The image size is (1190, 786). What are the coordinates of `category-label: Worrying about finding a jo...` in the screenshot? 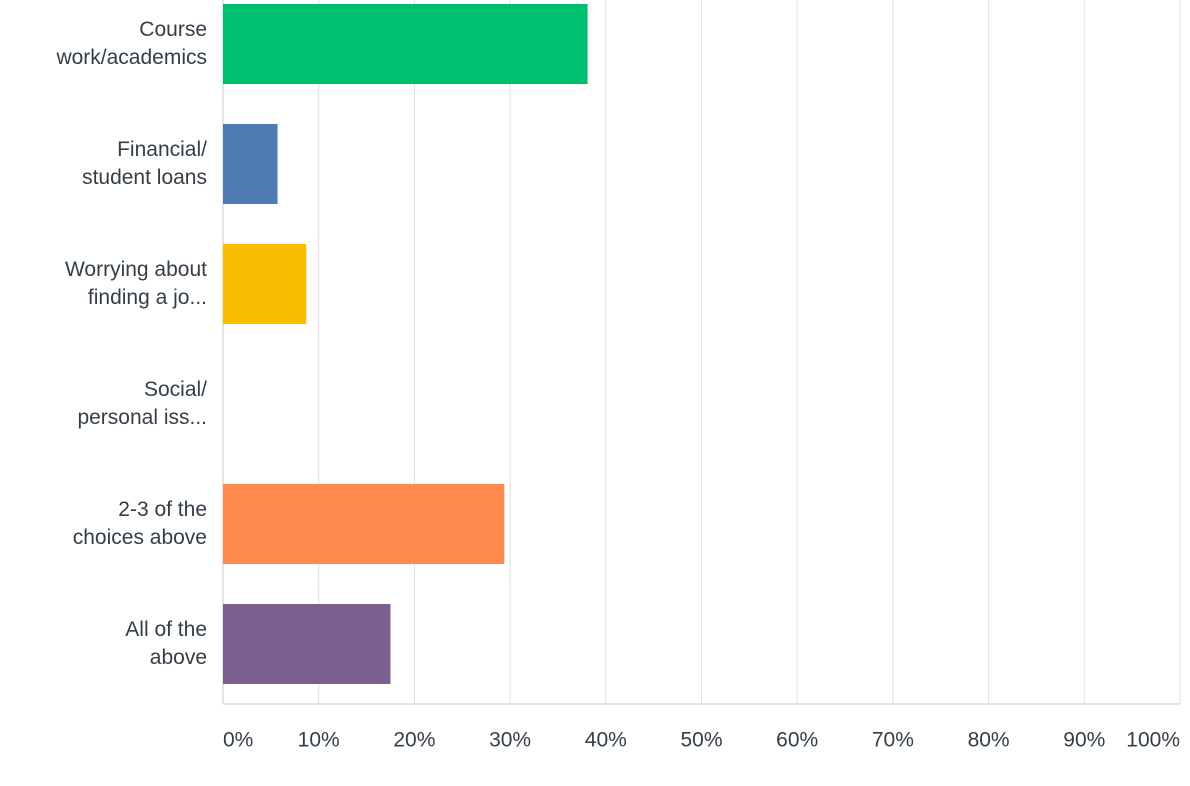 It's located at (135, 283).